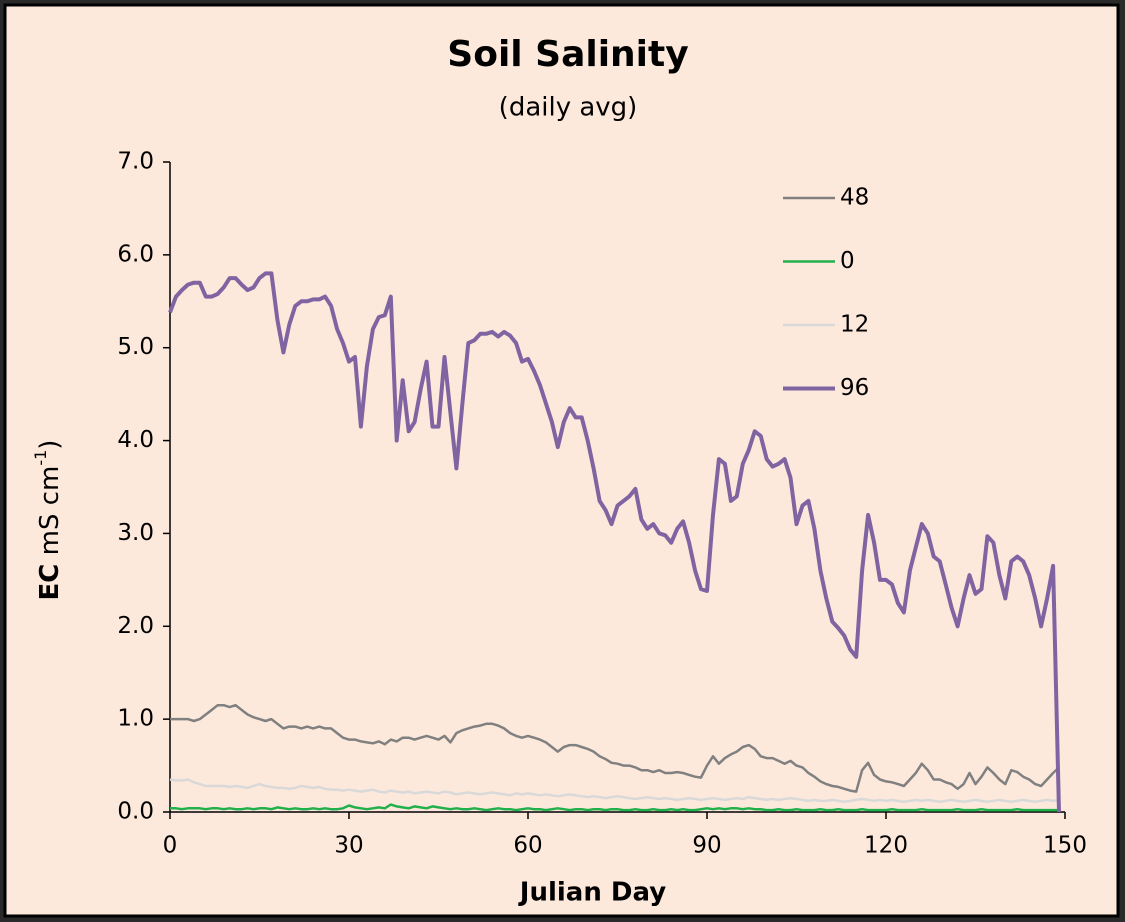  I want to click on legend-label: 12, so click(854, 325).